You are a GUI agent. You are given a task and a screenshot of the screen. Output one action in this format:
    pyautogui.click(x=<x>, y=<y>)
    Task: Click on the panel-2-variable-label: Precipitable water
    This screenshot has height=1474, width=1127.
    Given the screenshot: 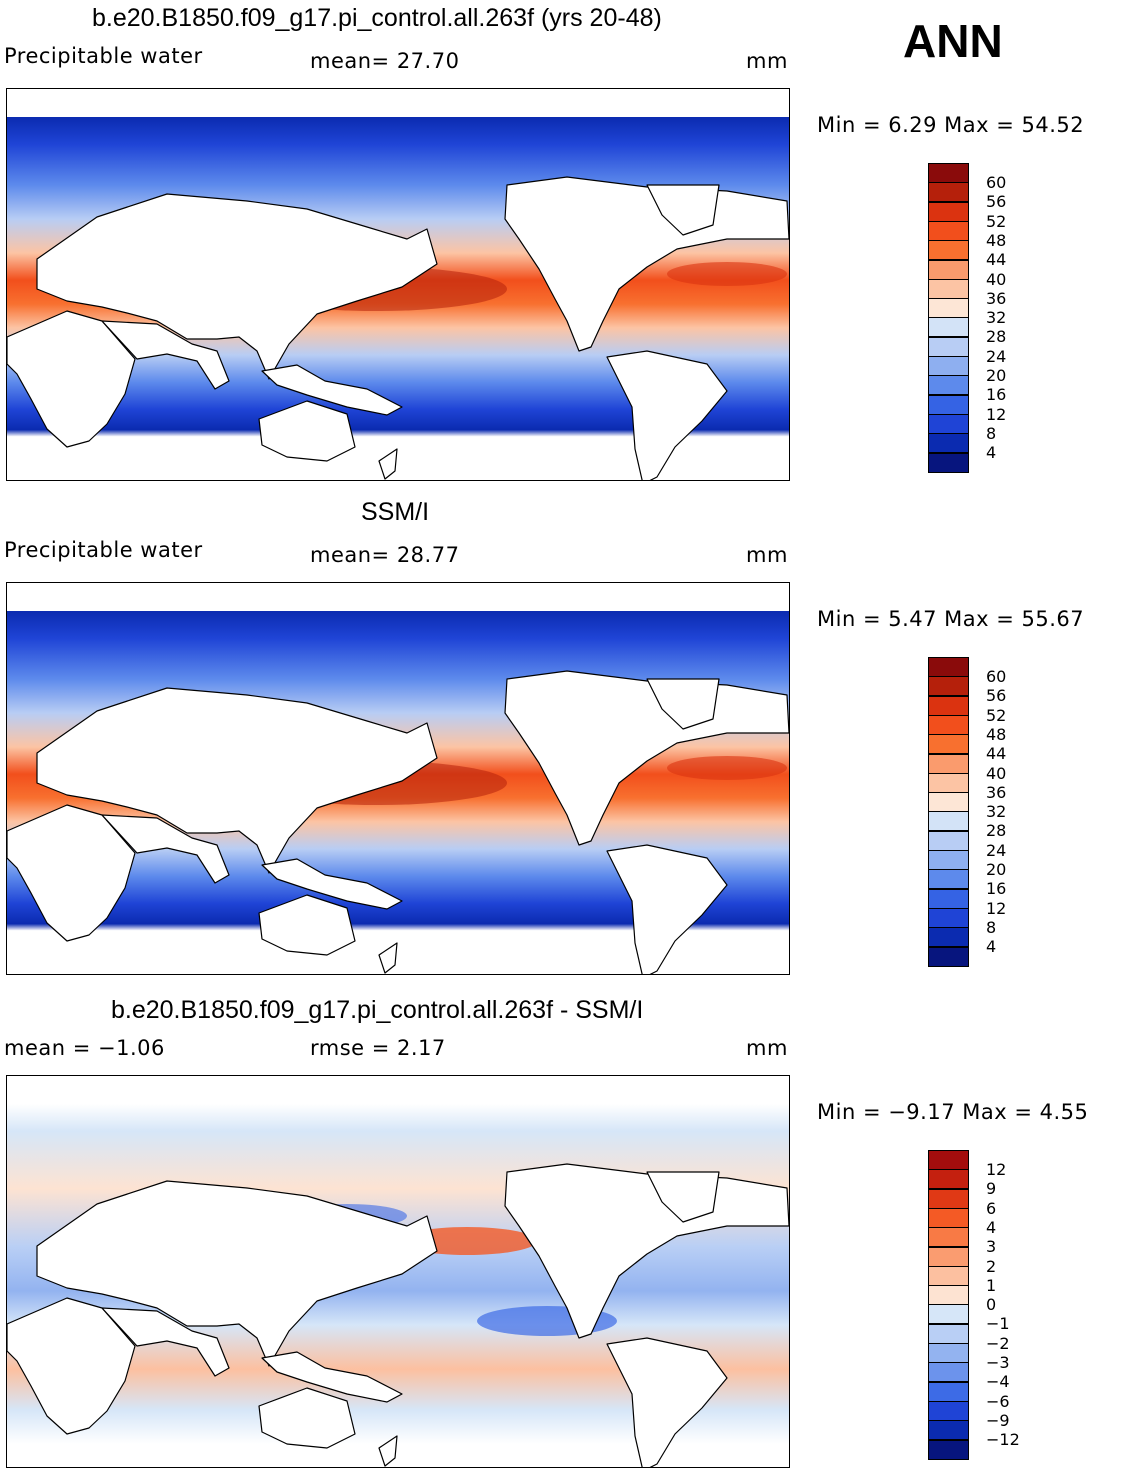 What is the action you would take?
    pyautogui.click(x=103, y=550)
    